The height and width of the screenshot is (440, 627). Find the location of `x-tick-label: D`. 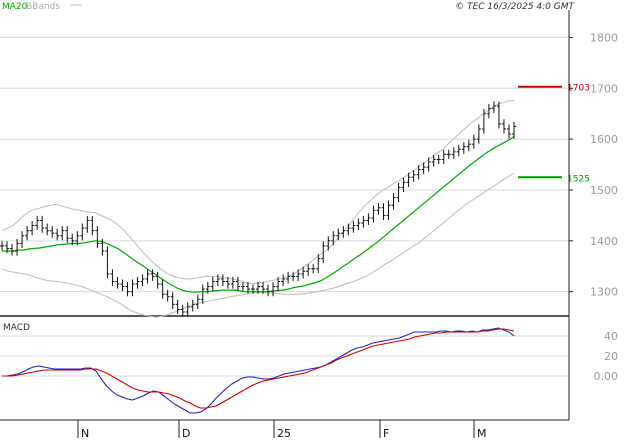

x-tick-label: D is located at coordinates (186, 433).